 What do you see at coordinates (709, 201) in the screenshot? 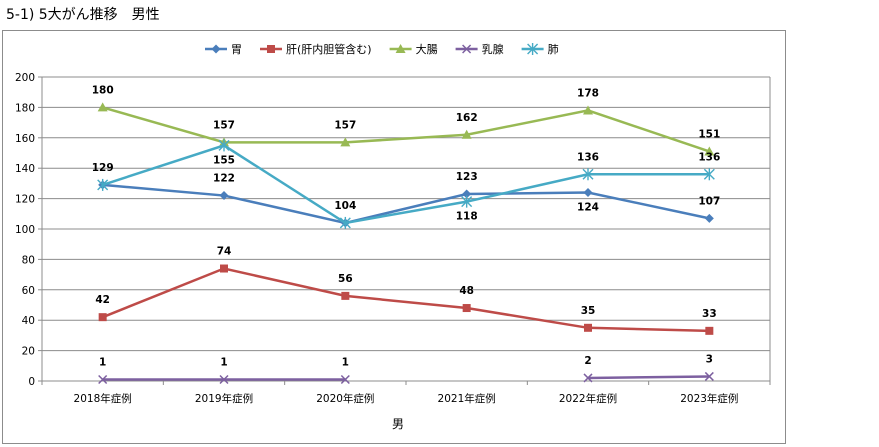
I see `data-label: 107` at bounding box center [709, 201].